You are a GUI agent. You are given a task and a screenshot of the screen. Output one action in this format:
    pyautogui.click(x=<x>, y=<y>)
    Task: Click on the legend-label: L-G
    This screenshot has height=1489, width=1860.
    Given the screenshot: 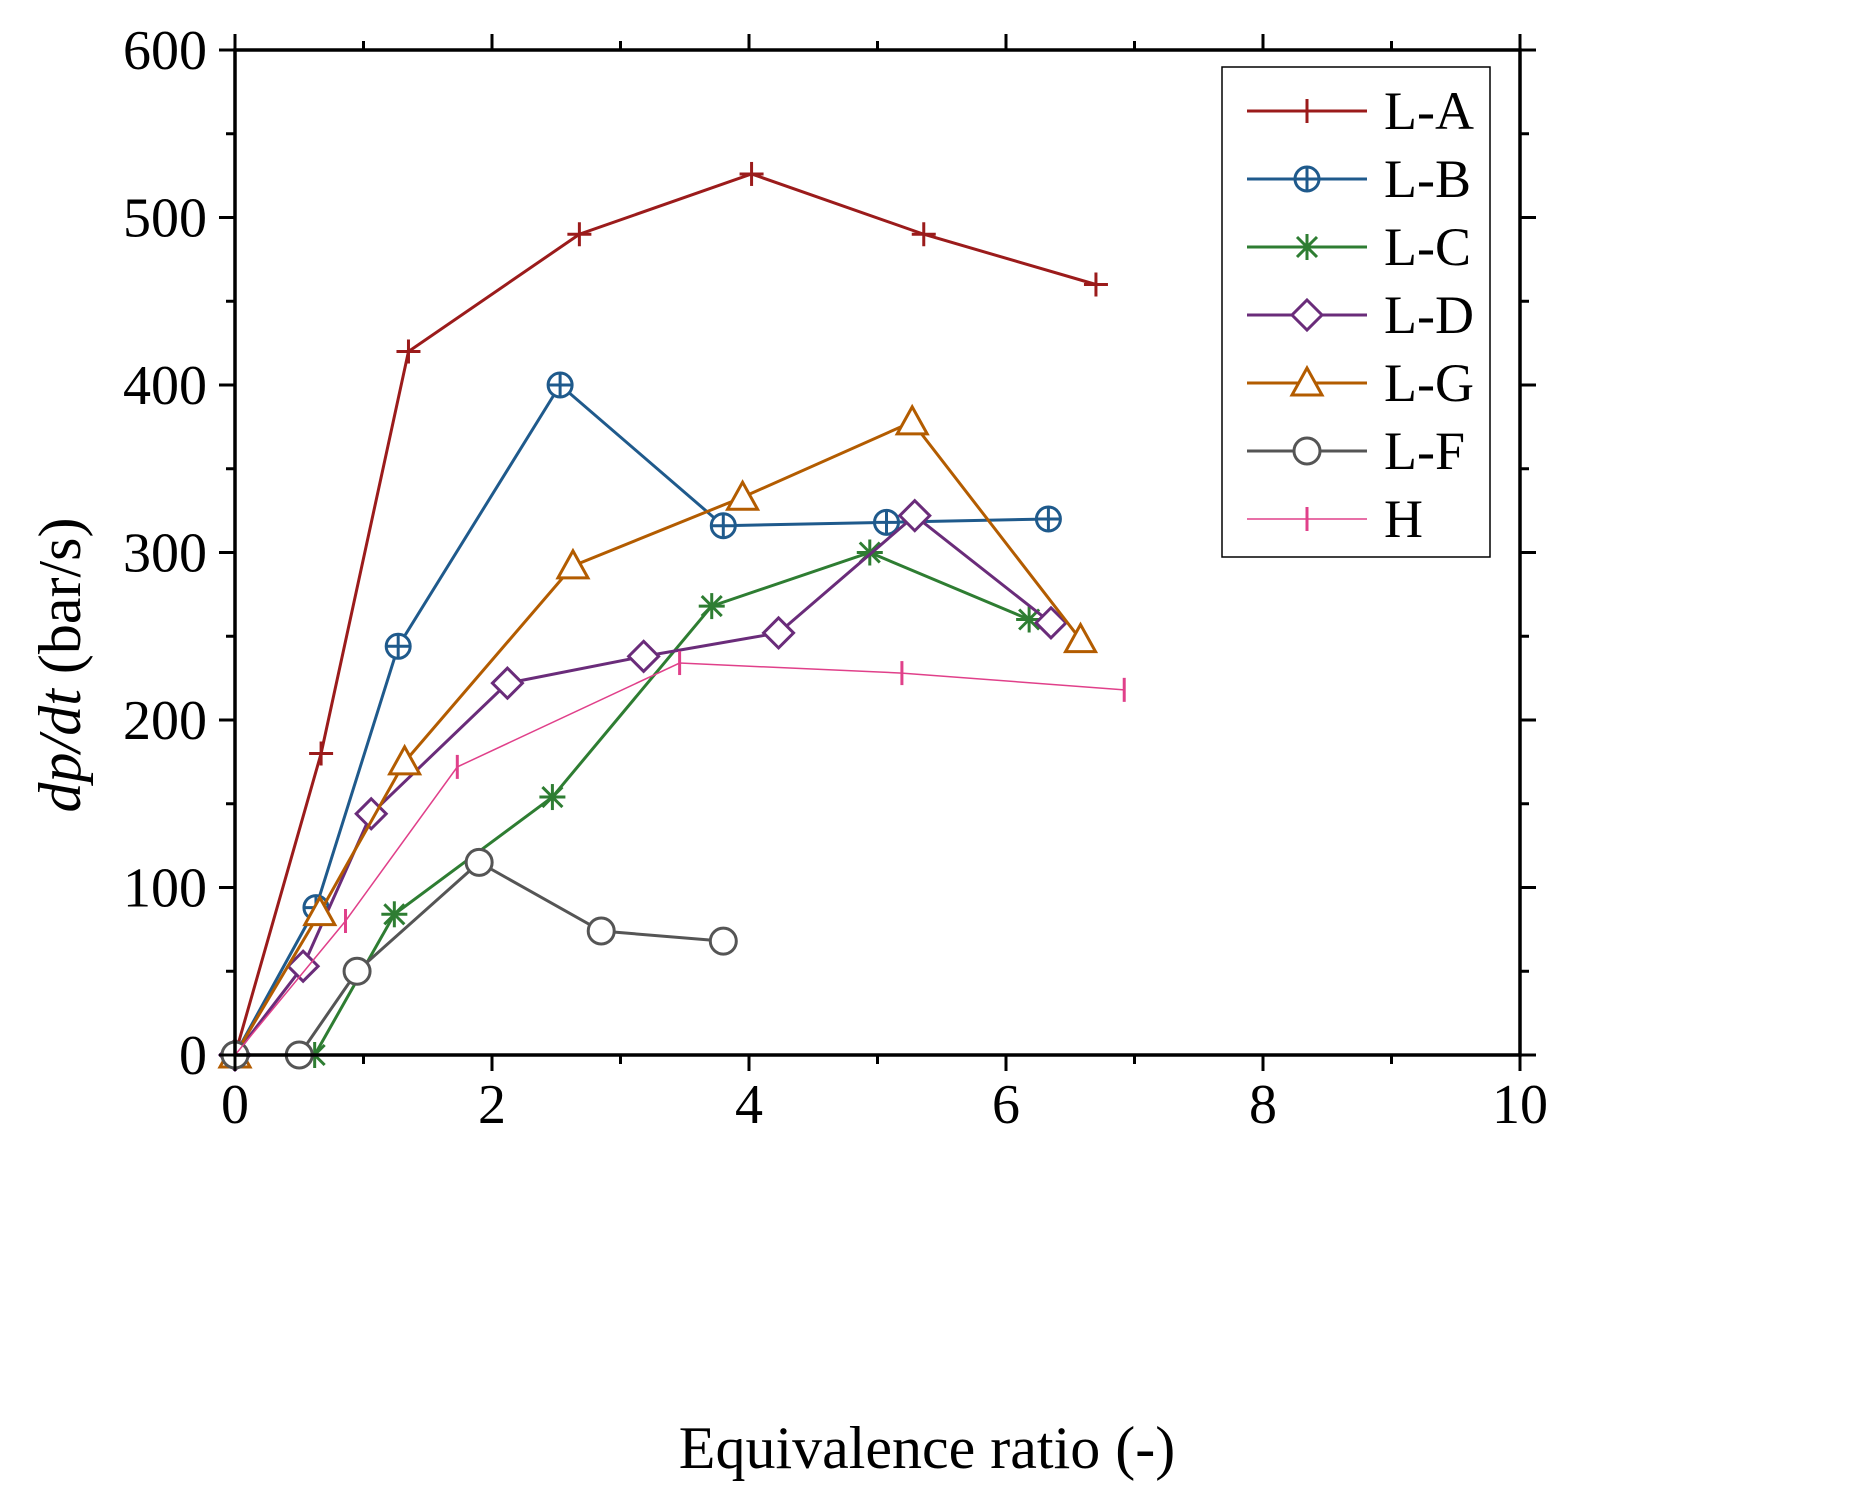 What is the action you would take?
    pyautogui.click(x=1429, y=383)
    